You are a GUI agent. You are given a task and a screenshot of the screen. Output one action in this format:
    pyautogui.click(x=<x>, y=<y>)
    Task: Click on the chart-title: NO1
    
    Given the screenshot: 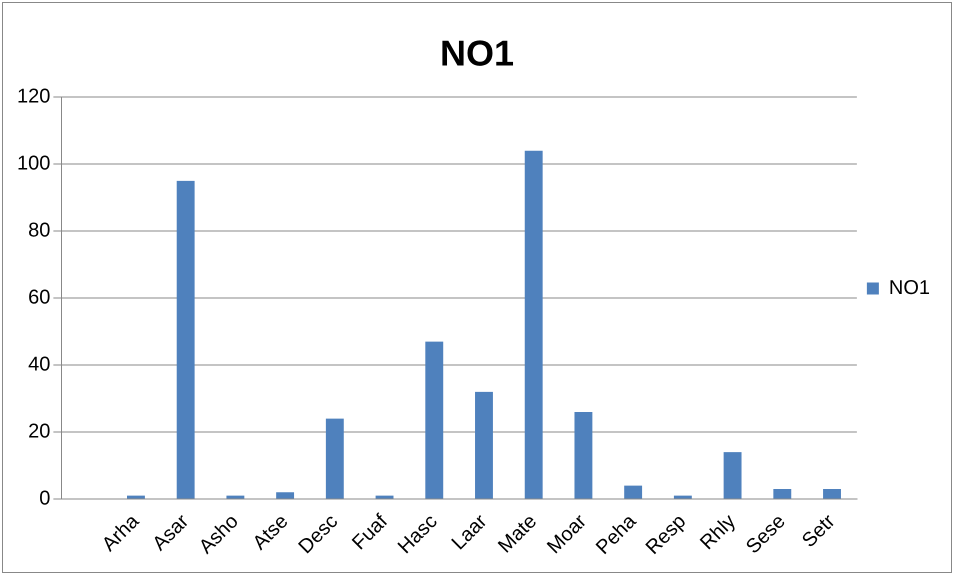 What is the action you would take?
    pyautogui.click(x=477, y=53)
    